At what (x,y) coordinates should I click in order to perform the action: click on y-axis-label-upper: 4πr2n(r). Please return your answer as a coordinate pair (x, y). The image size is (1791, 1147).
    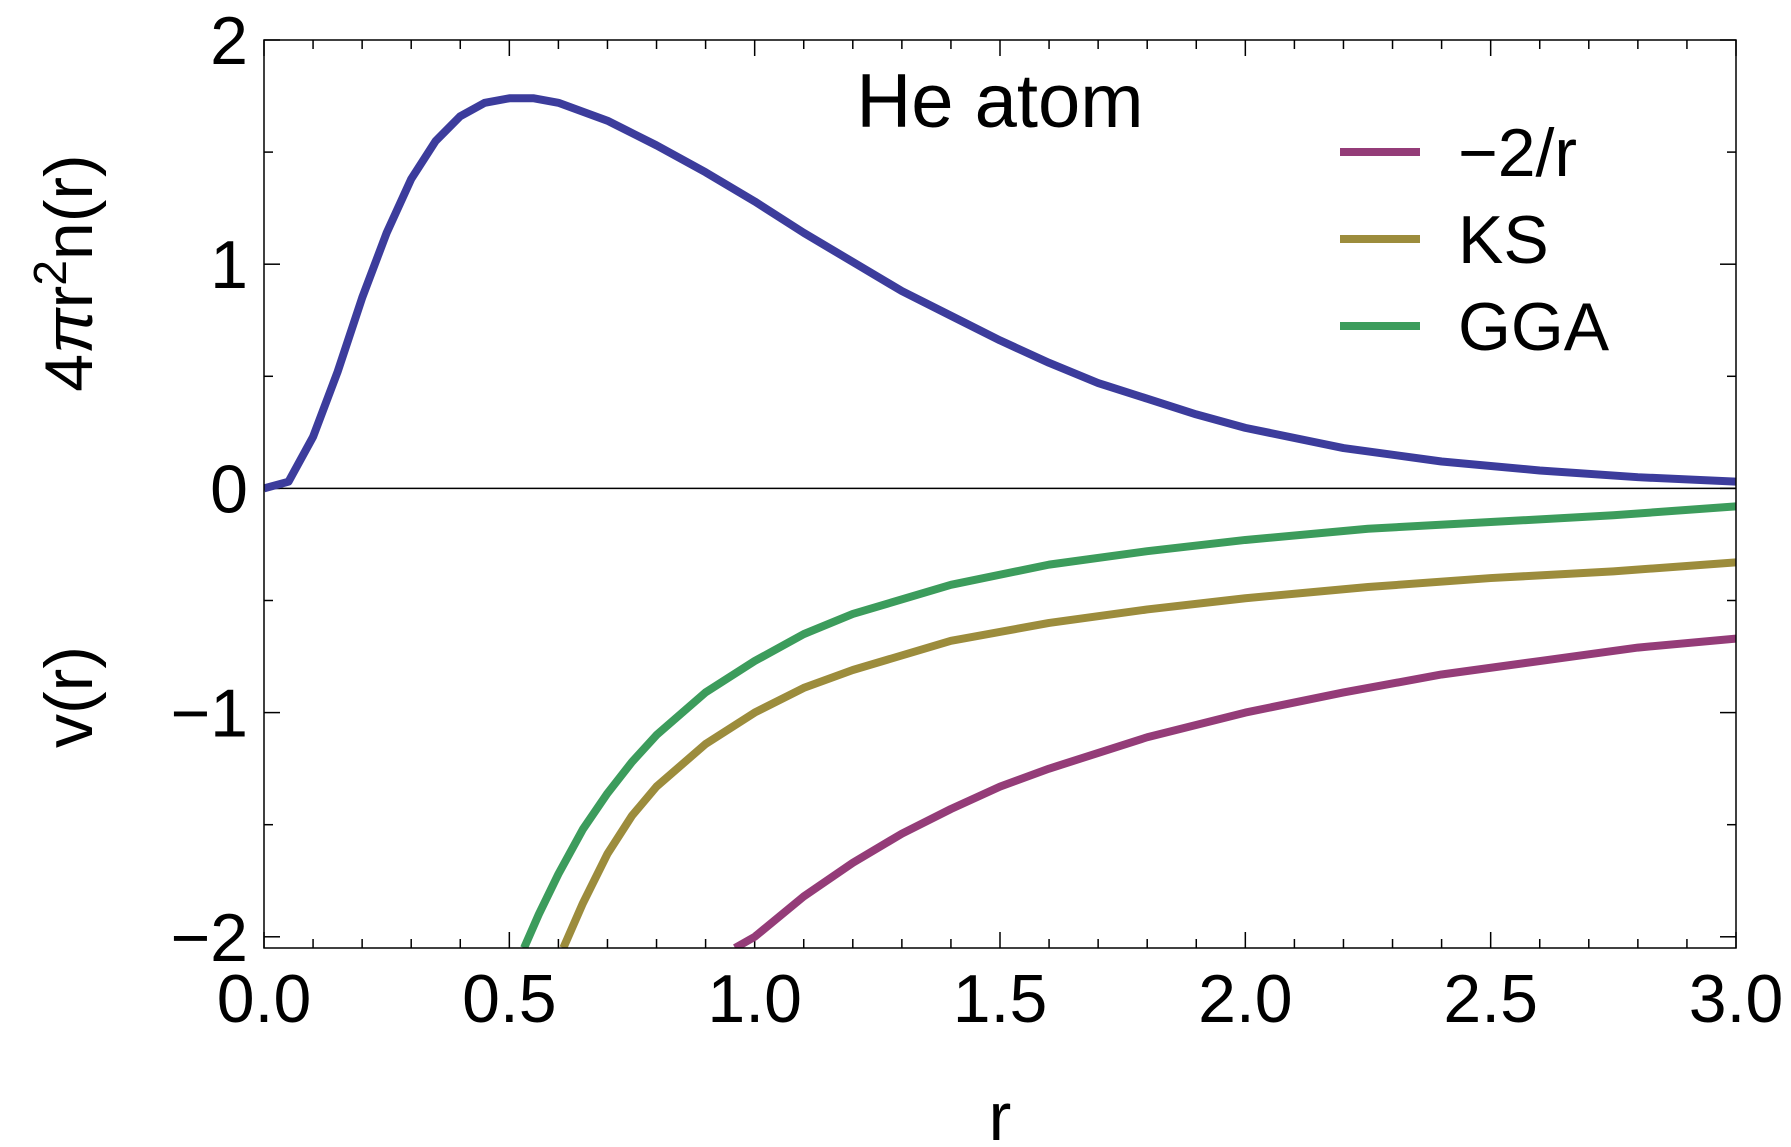
    Looking at the image, I should click on (65, 272).